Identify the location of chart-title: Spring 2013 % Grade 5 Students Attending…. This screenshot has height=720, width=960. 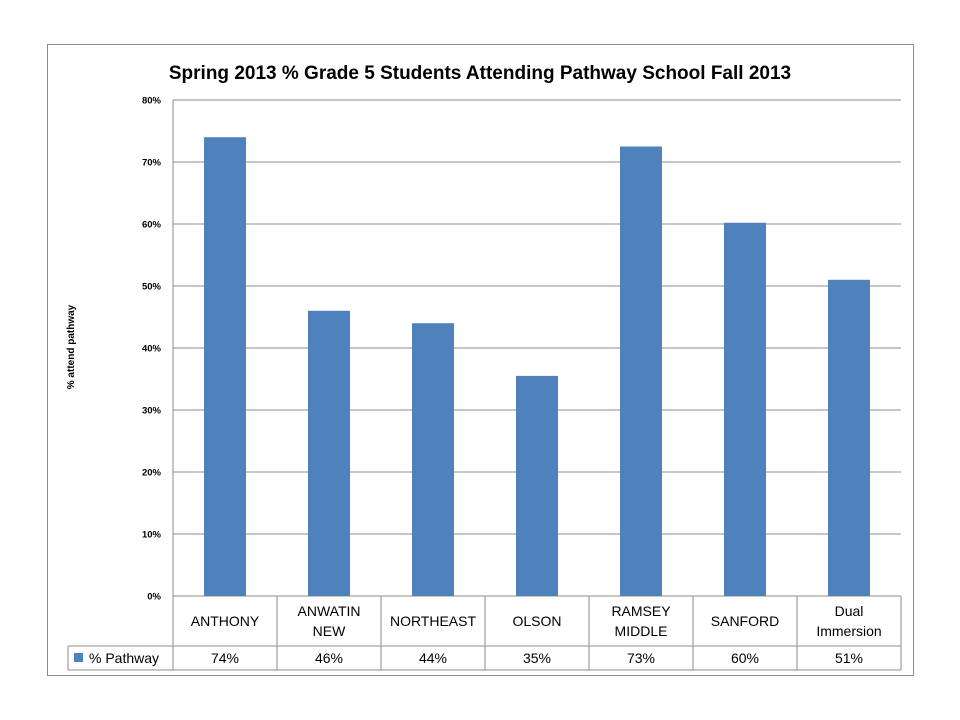
(480, 73).